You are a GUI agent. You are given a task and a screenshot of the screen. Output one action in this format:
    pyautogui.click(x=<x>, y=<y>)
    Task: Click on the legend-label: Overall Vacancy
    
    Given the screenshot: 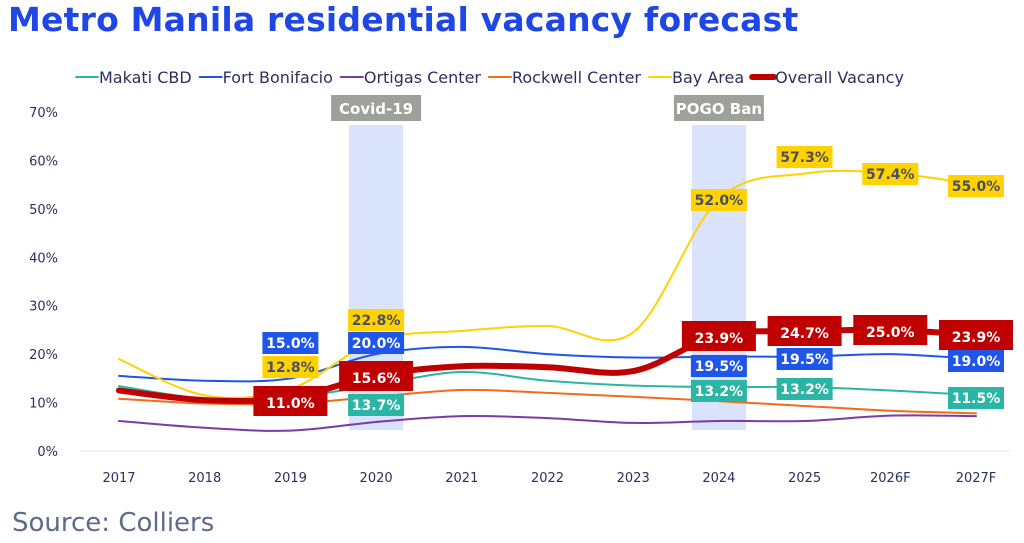 What is the action you would take?
    pyautogui.click(x=839, y=77)
    